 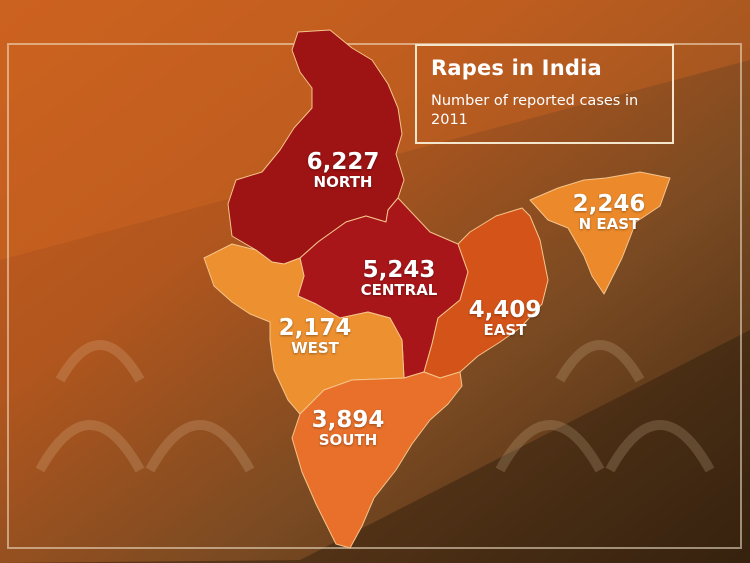 What do you see at coordinates (399, 290) in the screenshot?
I see `region-name-central: CENTRAL` at bounding box center [399, 290].